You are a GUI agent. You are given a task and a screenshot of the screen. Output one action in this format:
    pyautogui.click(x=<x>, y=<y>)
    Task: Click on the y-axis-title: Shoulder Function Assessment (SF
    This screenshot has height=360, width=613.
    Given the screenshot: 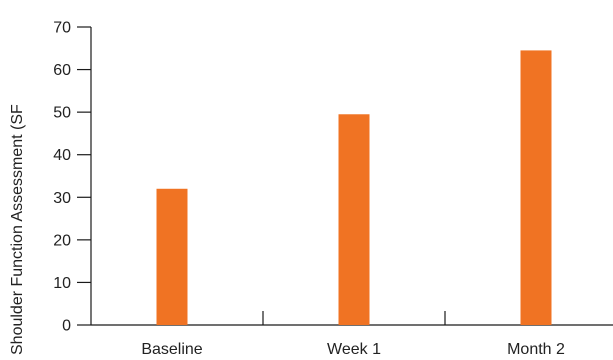 What is the action you would take?
    pyautogui.click(x=17, y=229)
    